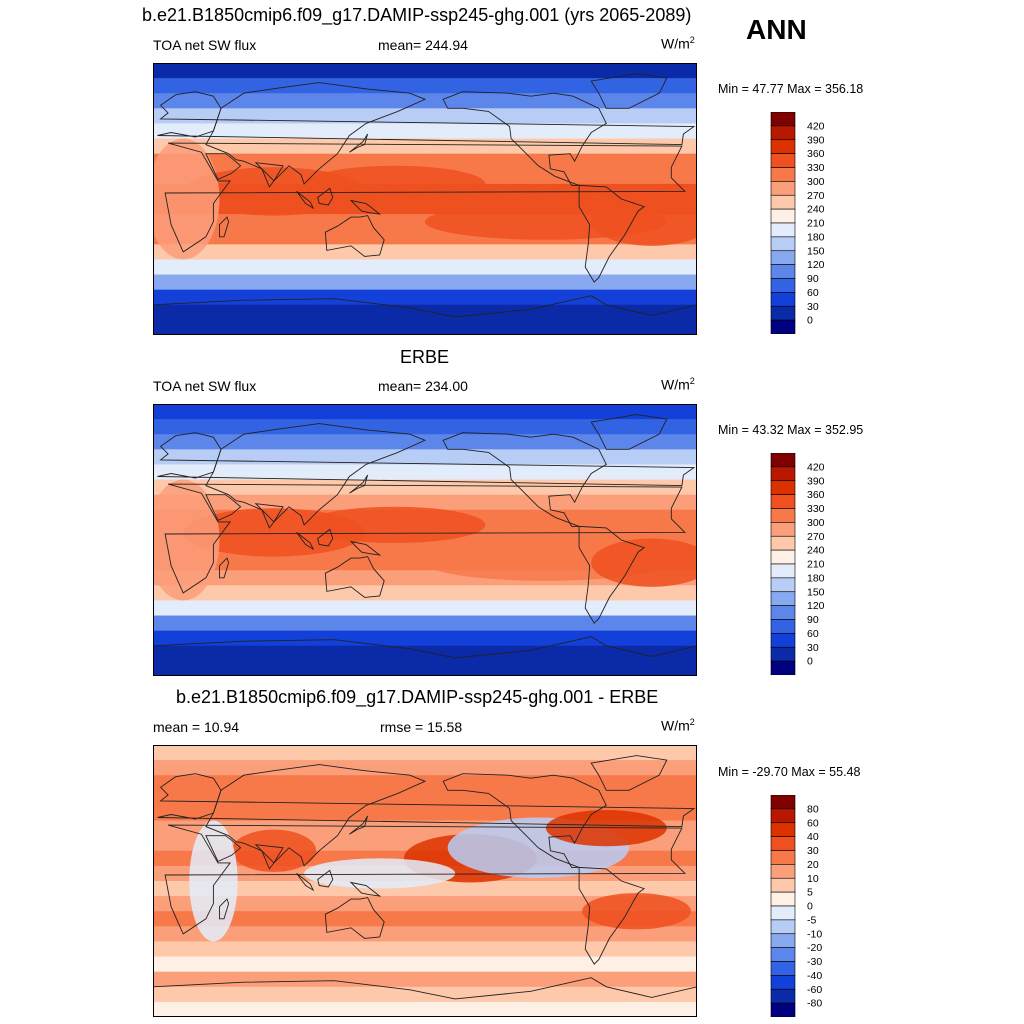  What do you see at coordinates (814, 990) in the screenshot?
I see `colorbar-tick-label: -60` at bounding box center [814, 990].